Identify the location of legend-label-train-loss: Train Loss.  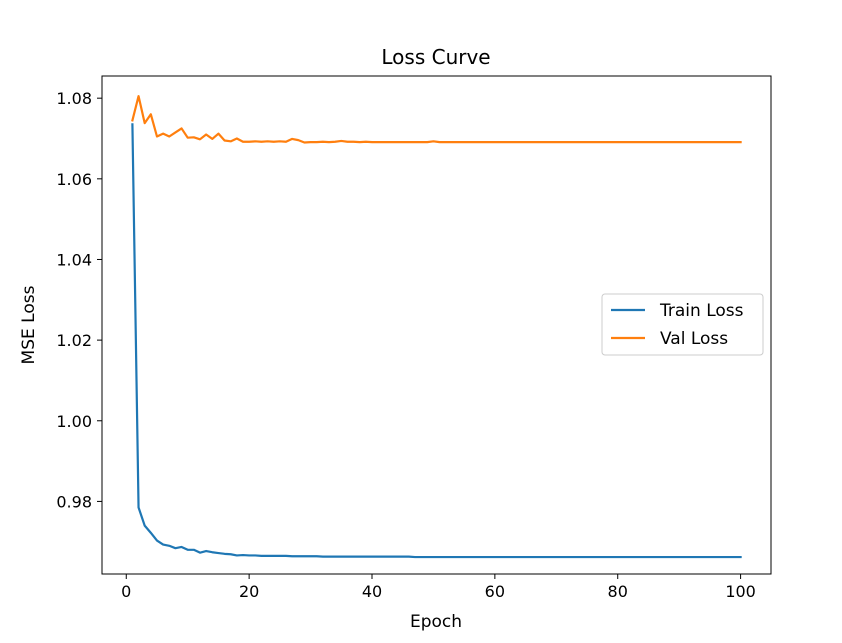
(701, 311).